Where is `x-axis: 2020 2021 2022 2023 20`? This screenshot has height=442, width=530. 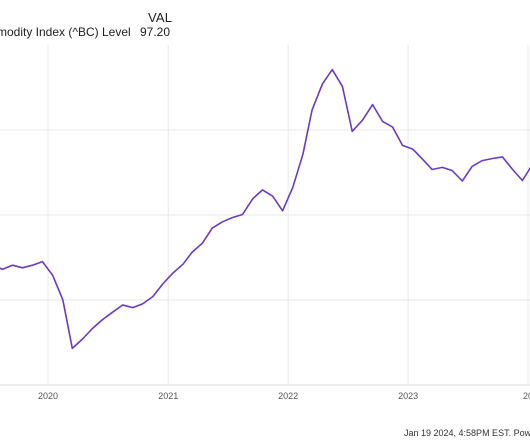 x-axis: 2020 2021 2022 2023 20 is located at coordinates (265, 392).